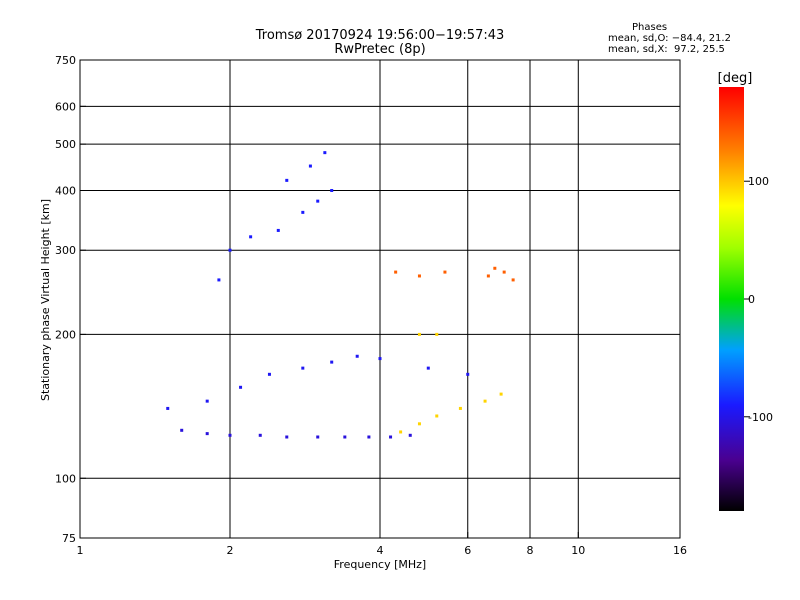  What do you see at coordinates (380, 550) in the screenshot?
I see `x-tick-label: 4` at bounding box center [380, 550].